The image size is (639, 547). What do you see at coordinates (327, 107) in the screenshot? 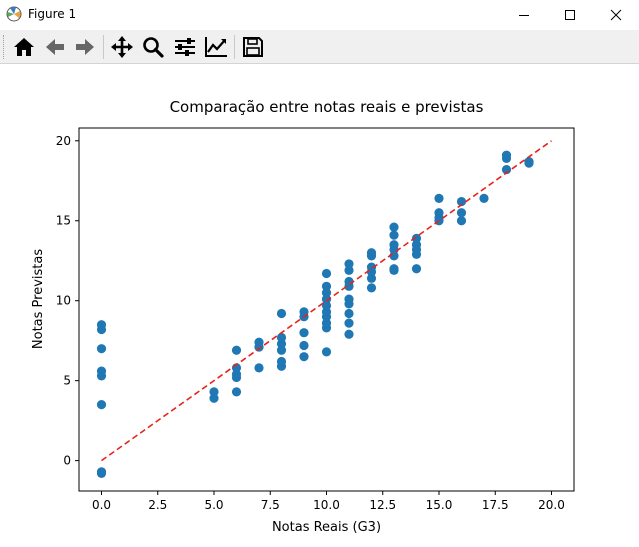
I see `chart-title: Comparação entre notas reais e previstas` at bounding box center [327, 107].